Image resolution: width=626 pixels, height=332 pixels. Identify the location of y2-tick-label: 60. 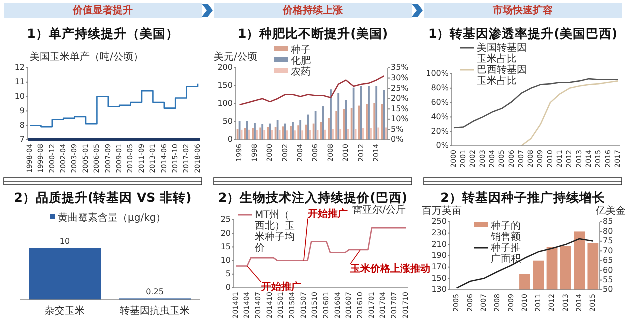
(608, 270).